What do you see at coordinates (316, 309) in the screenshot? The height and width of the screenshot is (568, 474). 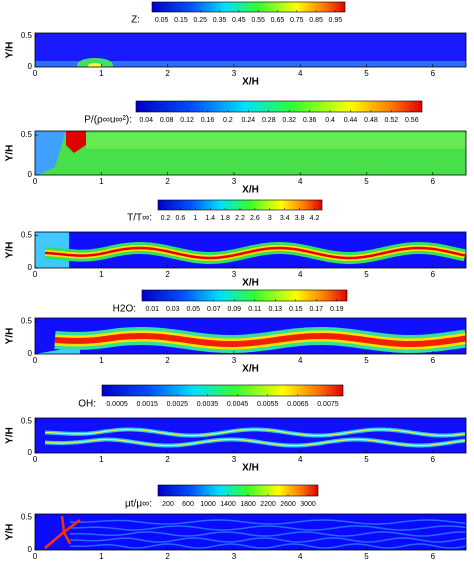 I see `colorbar-tick-label: 0.17` at bounding box center [316, 309].